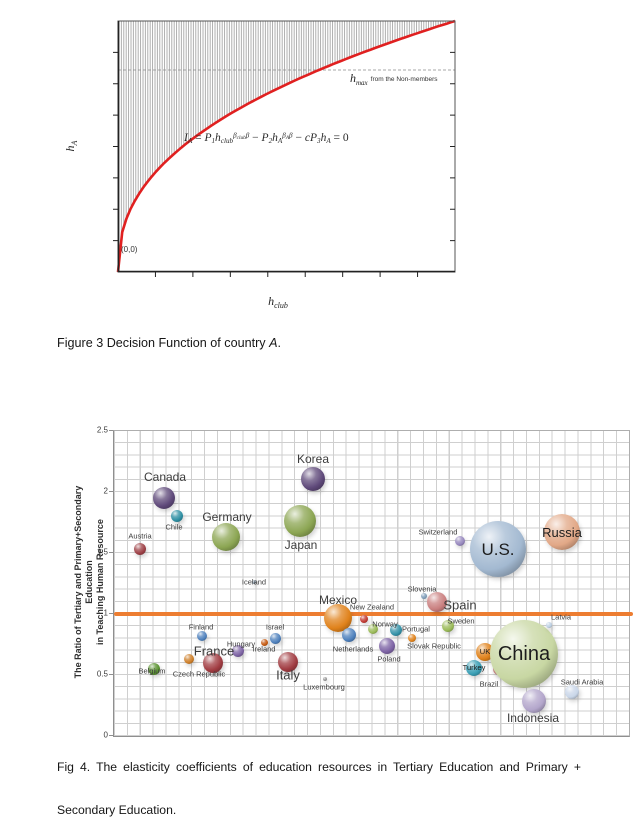 This screenshot has width=638, height=826. I want to click on bubble-netherlands, so click(349, 634).